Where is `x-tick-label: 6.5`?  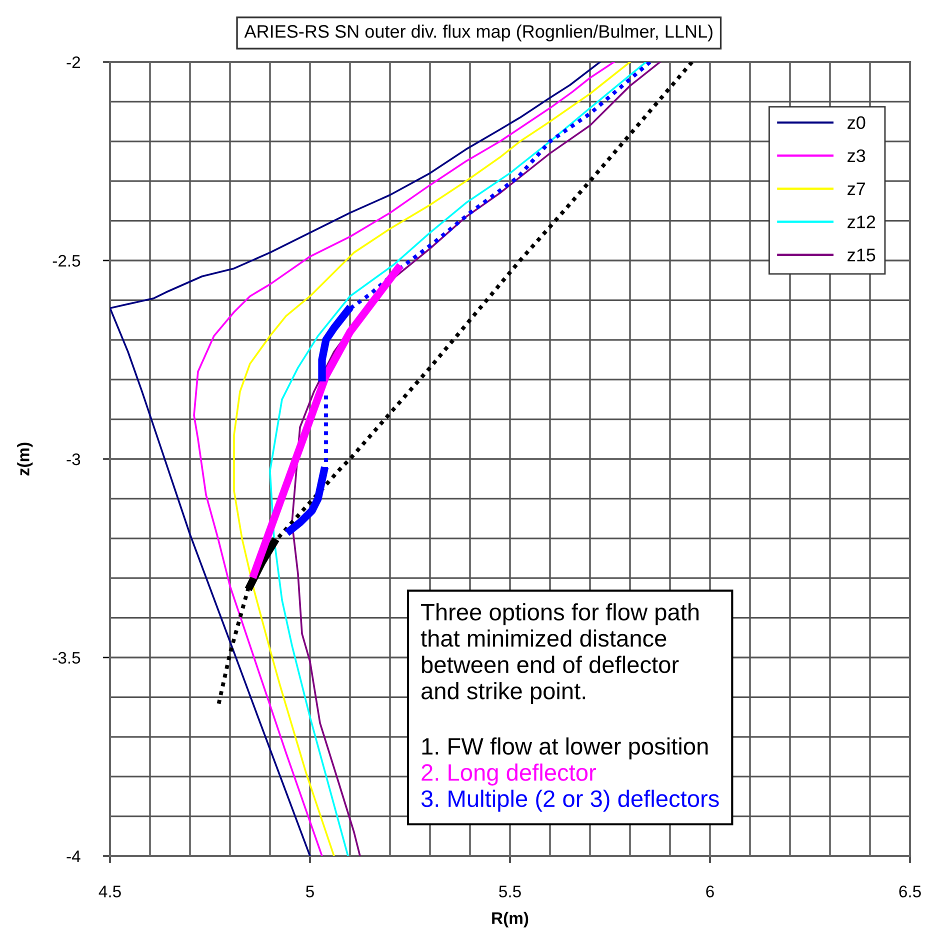
x-tick-label: 6.5 is located at coordinates (910, 892).